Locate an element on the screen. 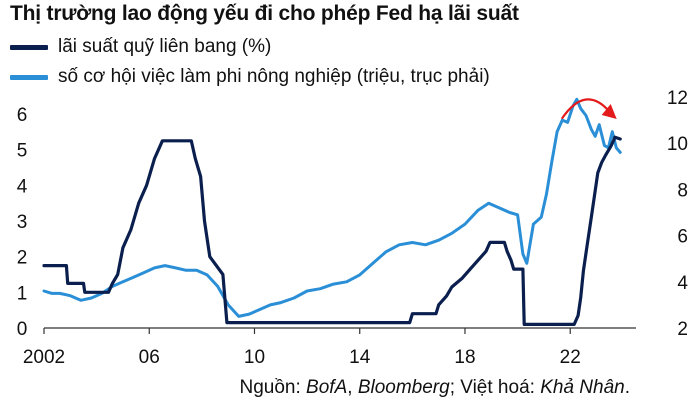  y-right-tick-label: 4 is located at coordinates (682, 283).